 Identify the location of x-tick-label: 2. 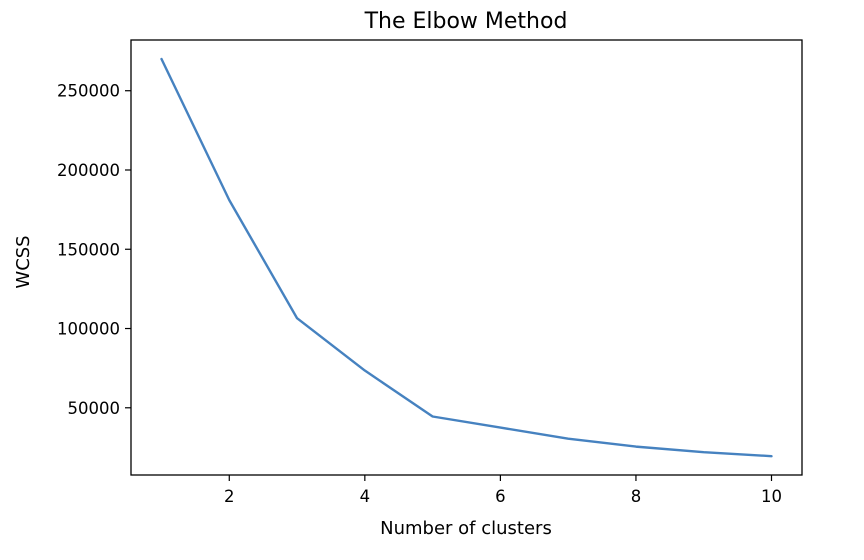
(229, 496).